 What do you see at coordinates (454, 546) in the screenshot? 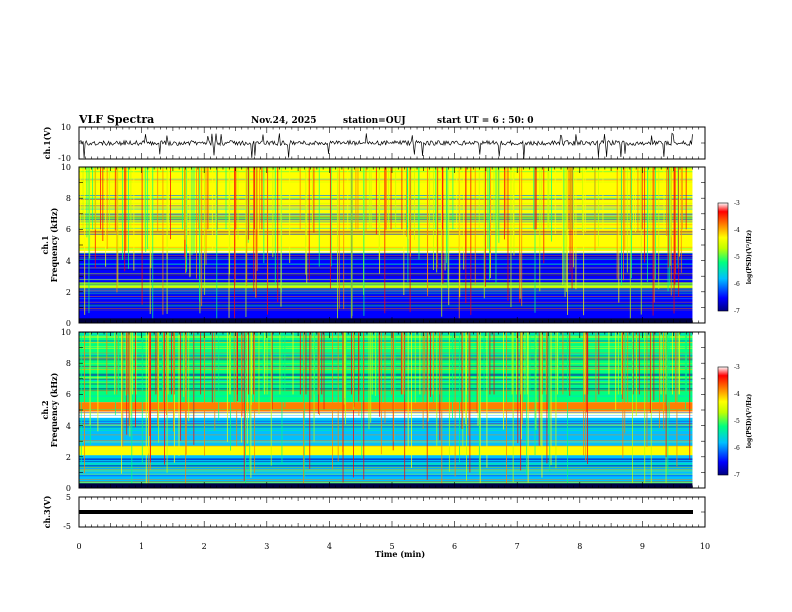
I see `x-tick-label: 6` at bounding box center [454, 546].